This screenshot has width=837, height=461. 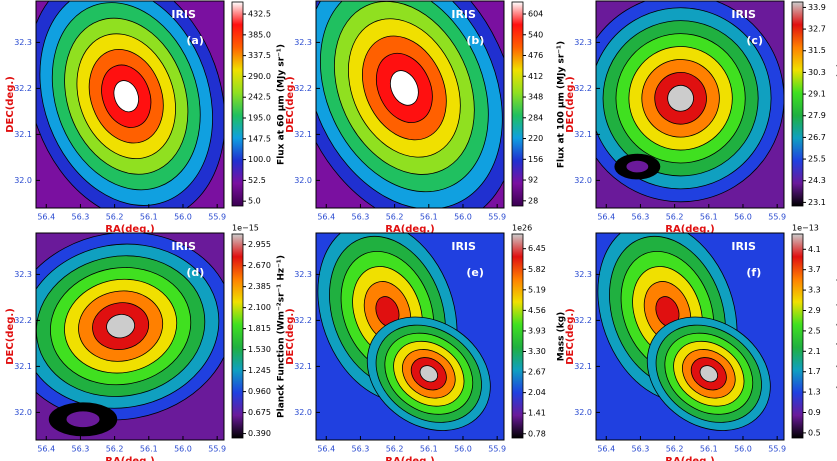 I want to click on colorbar-tick-label: 348, so click(x=535, y=97).